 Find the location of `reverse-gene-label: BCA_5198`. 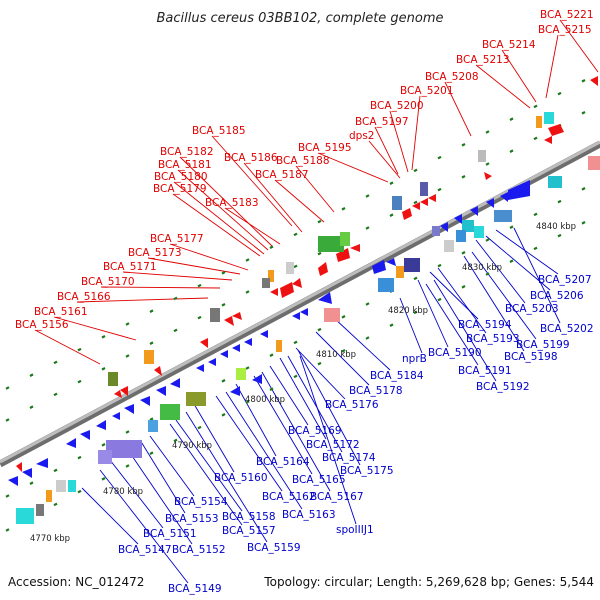

reverse-gene-label: BCA_5198 is located at coordinates (531, 357).